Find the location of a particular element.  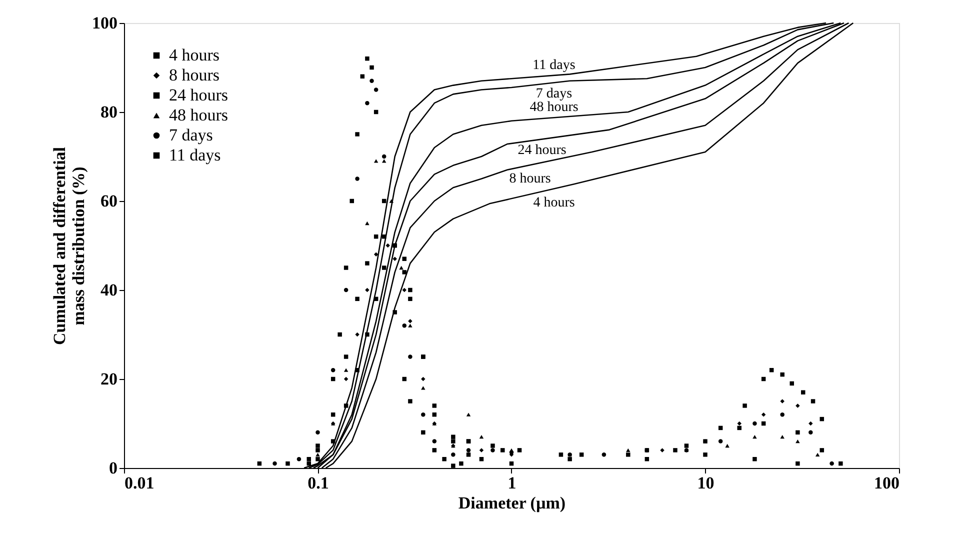

y-tick-label: 20 is located at coordinates (109, 379).